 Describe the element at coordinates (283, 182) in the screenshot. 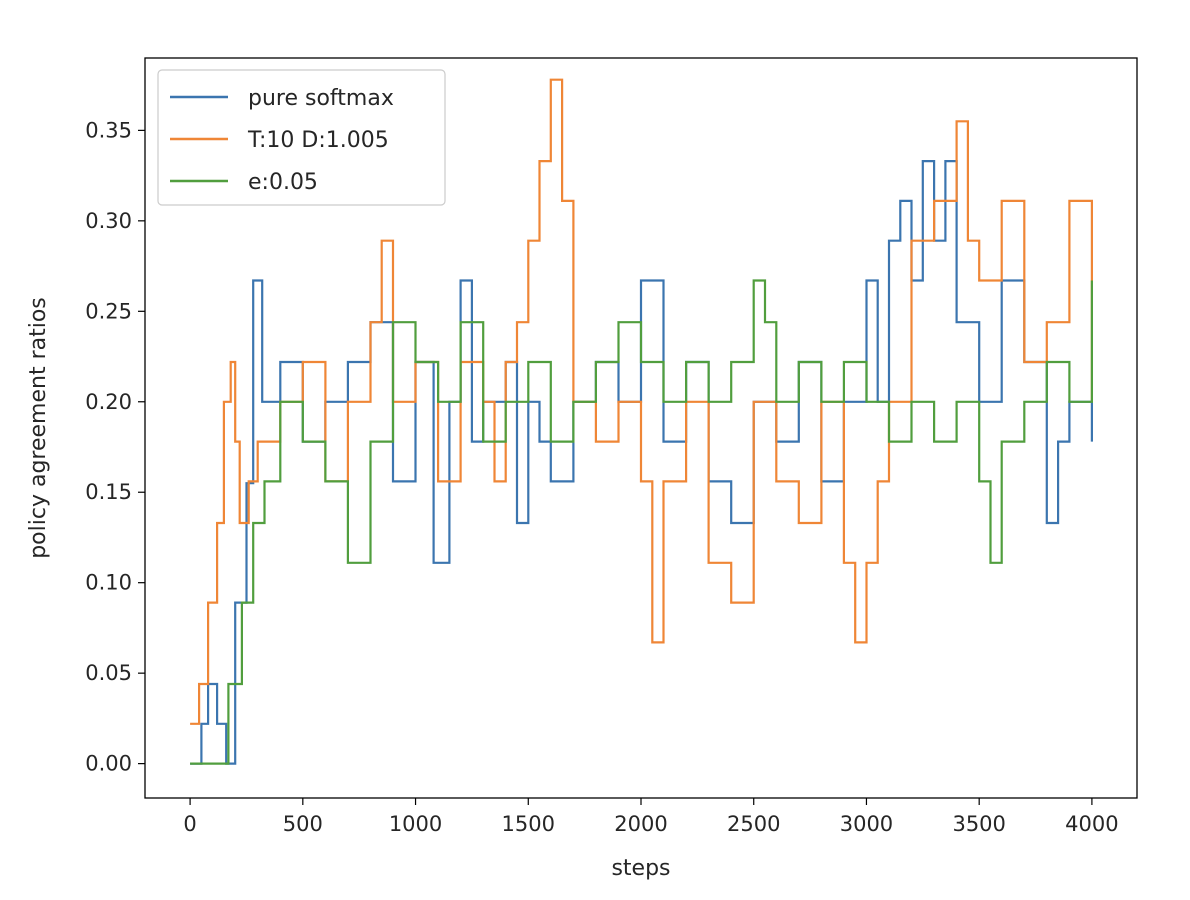

I see `legend-label-3: e:0.05` at that location.